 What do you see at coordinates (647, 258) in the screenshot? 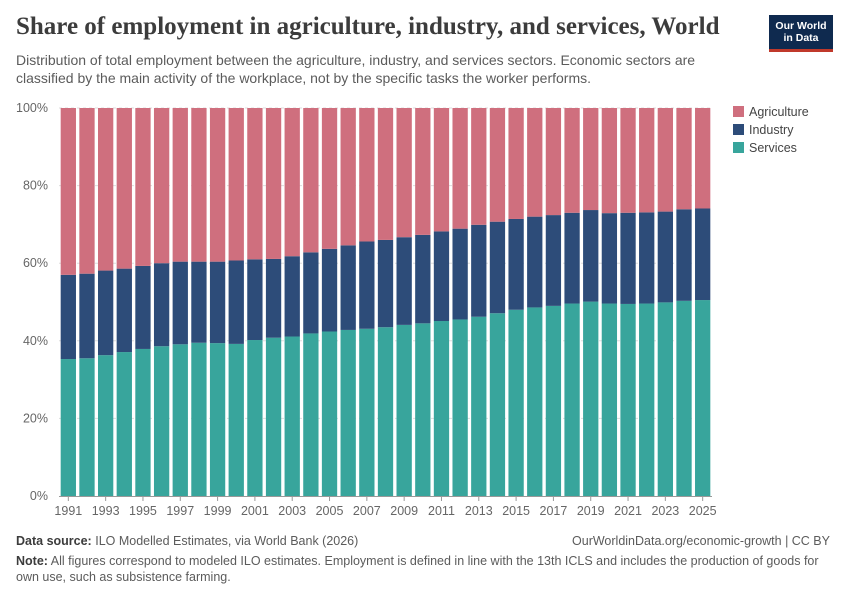
I see `bar-industry-2022` at bounding box center [647, 258].